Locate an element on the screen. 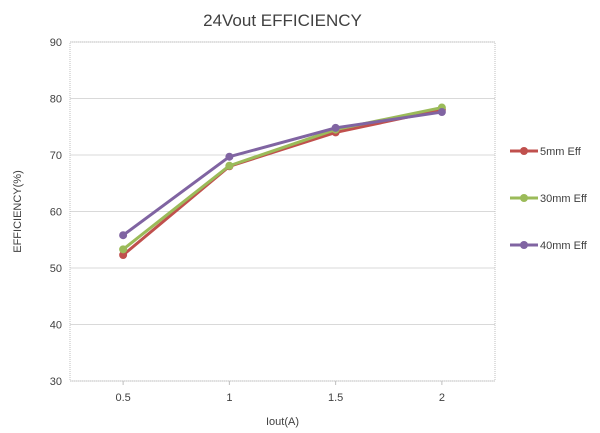 This screenshot has height=433, width=600. legend-item: 30mm Eff is located at coordinates (549, 199).